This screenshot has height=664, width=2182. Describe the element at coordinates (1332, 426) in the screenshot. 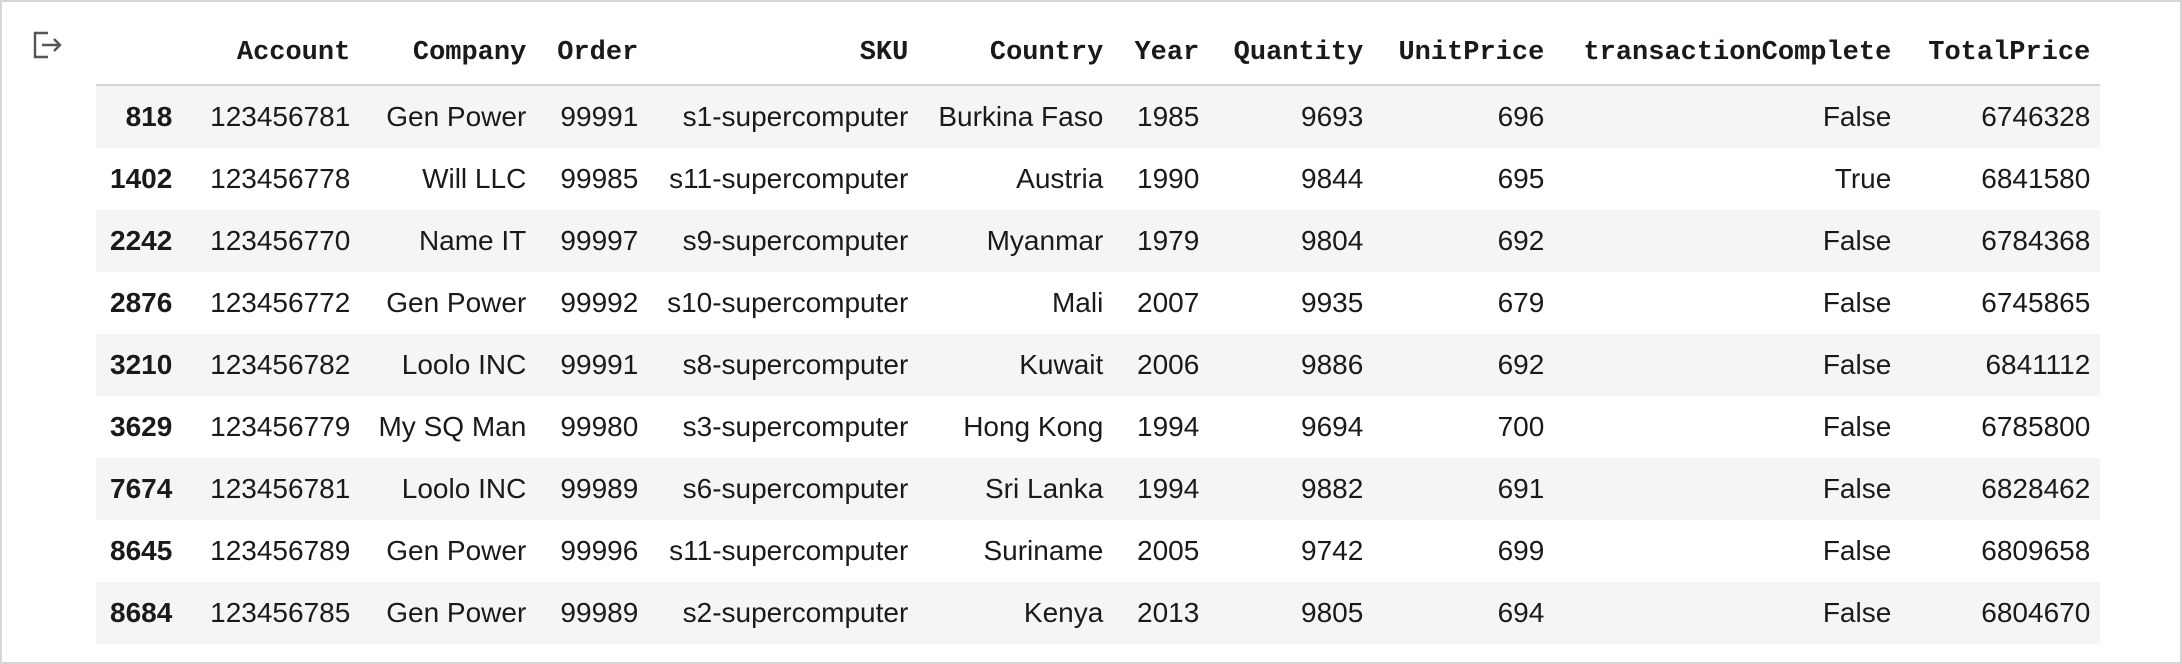

I see `cell-quantity: 9694` at that location.